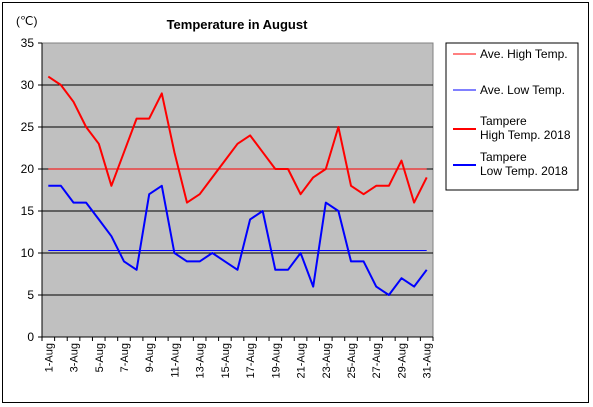  I want to click on legend-label-1: Ave. High Temp., so click(524, 54).